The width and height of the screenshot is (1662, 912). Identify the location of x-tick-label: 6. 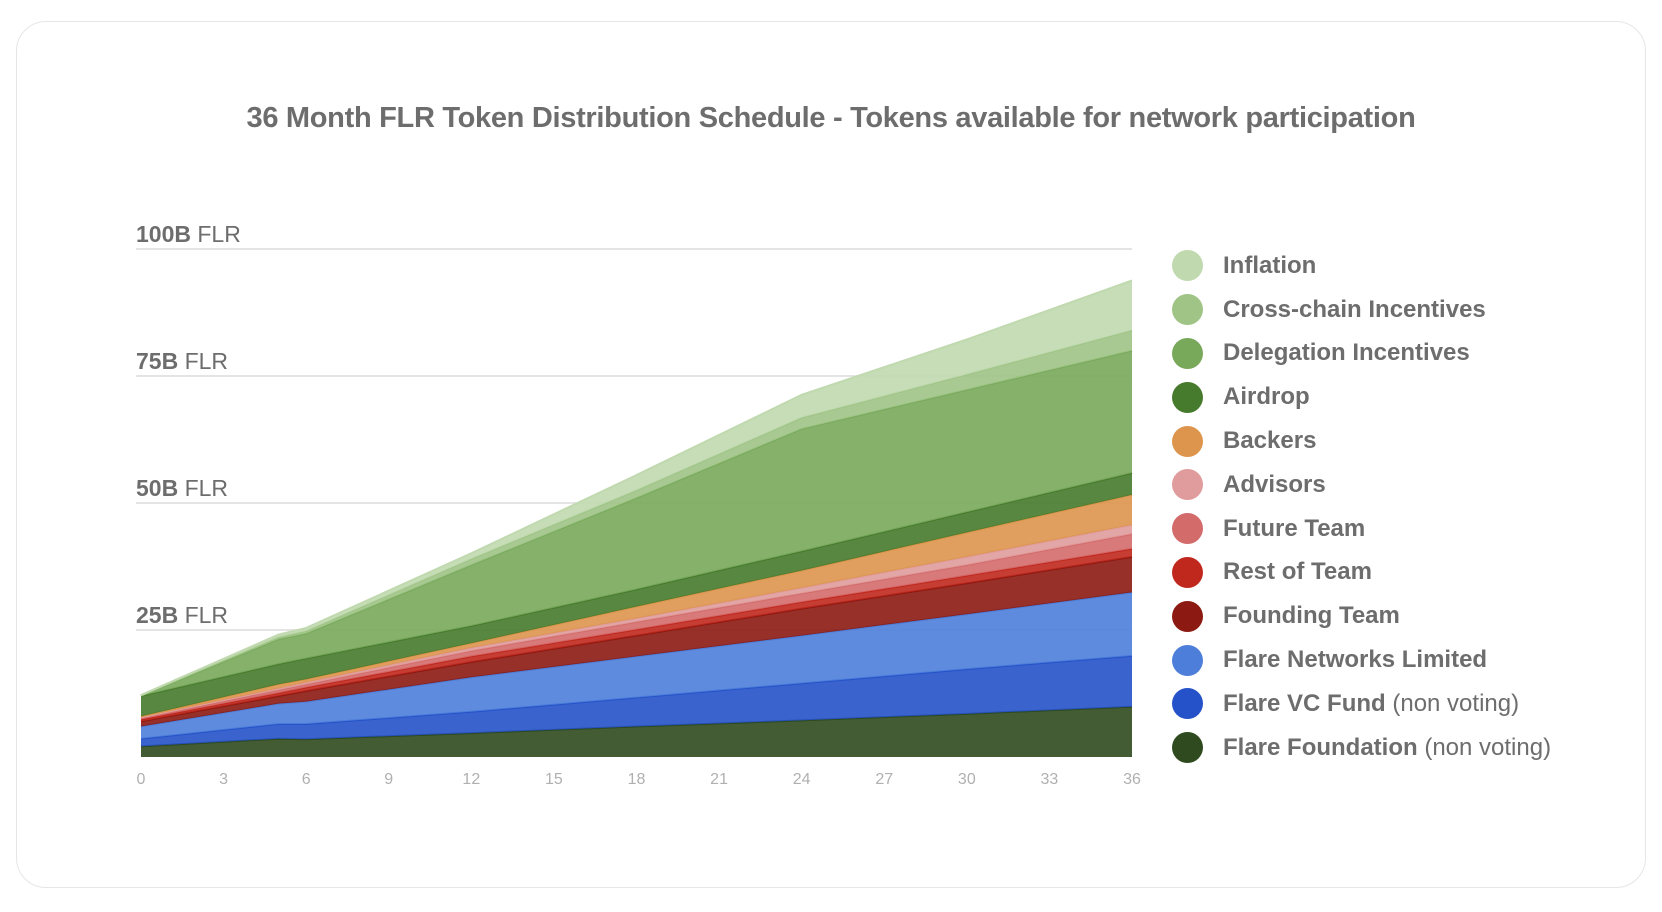
(306, 779).